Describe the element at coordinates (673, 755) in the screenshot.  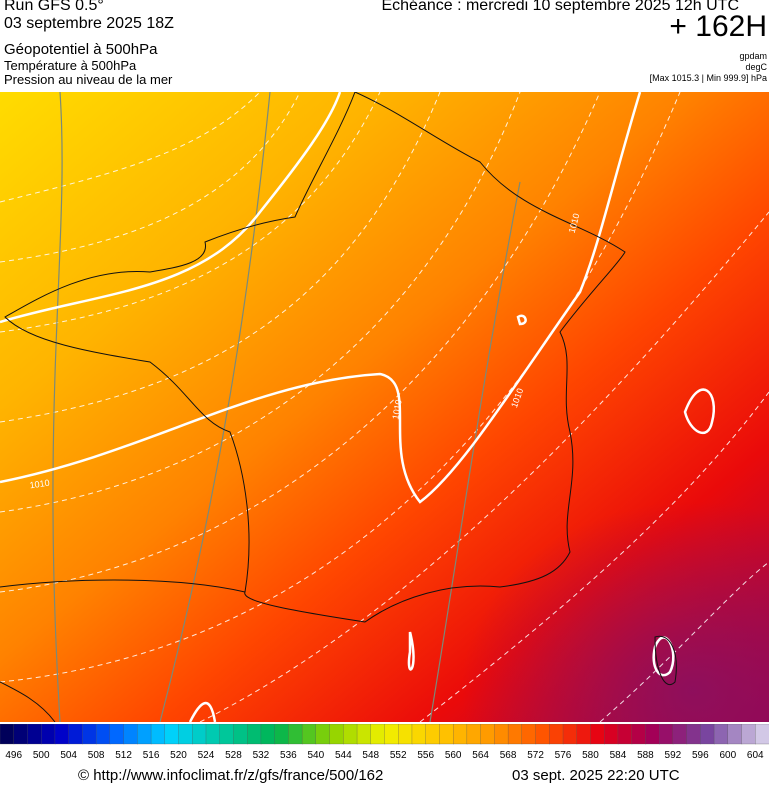
I see `colorbar-label: 592` at that location.